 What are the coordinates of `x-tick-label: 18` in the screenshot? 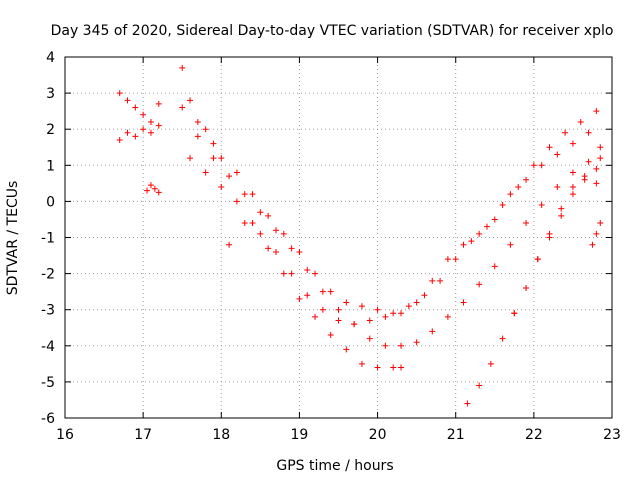 It's located at (221, 435).